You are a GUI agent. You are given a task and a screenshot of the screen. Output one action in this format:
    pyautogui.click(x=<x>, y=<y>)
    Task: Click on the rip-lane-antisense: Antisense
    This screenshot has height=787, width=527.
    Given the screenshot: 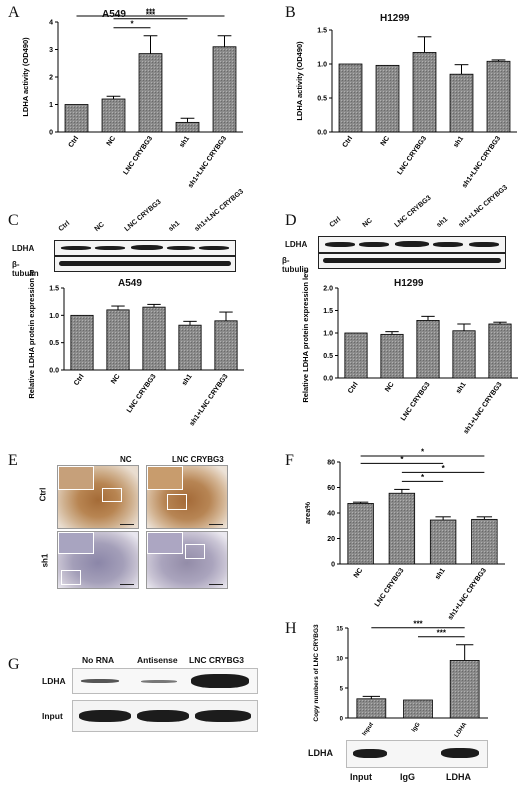 What is the action you would take?
    pyautogui.click(x=157, y=660)
    